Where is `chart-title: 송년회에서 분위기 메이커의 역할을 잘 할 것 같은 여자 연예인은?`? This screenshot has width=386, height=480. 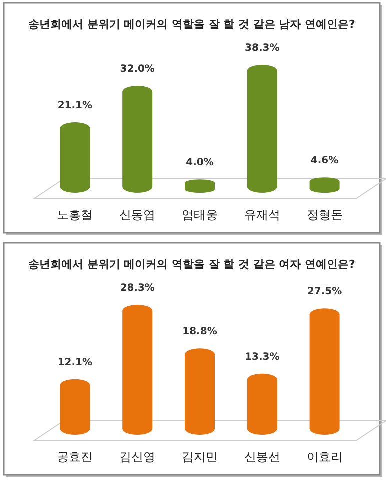 chart-title: 송년회에서 분위기 메이커의 역할을 잘 할 것 같은 여자 연예인은? is located at coordinates (192, 264).